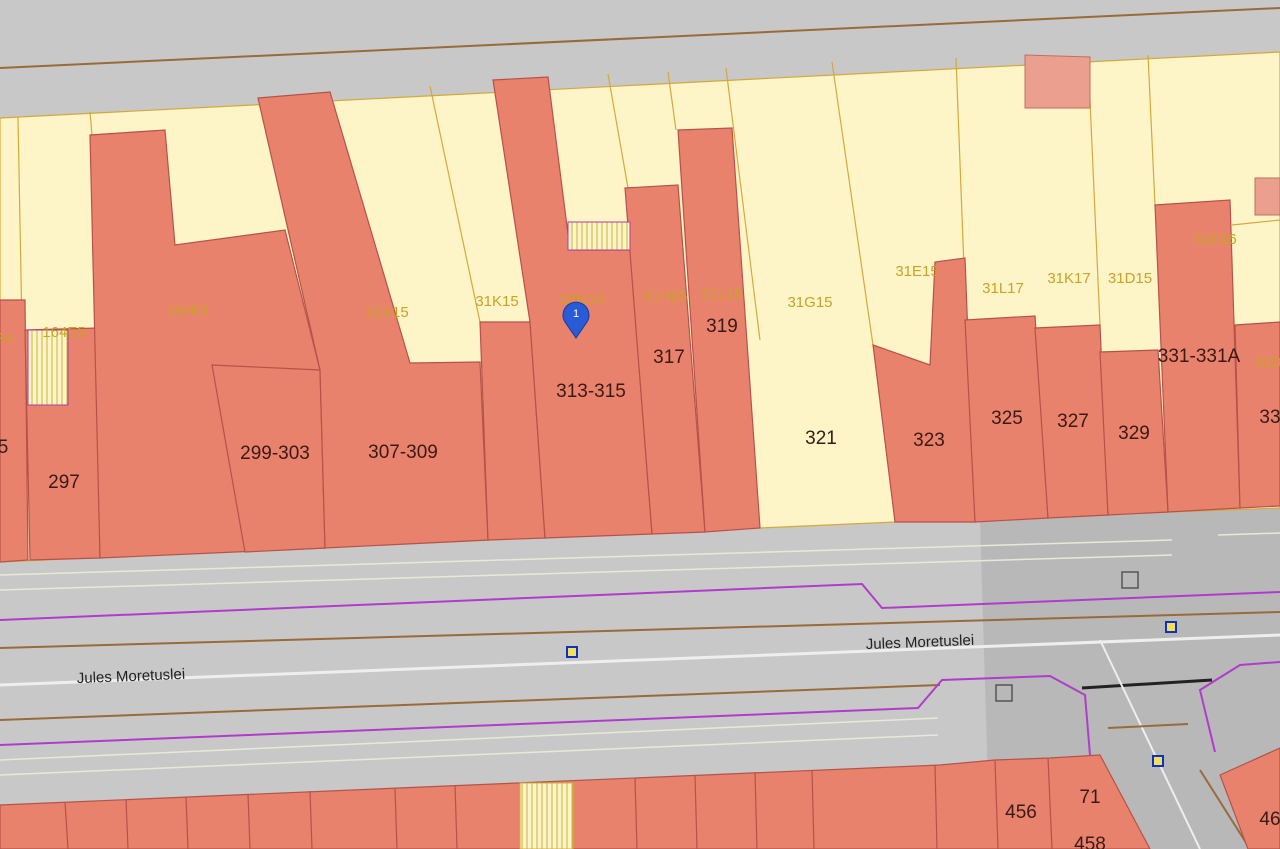  Describe the element at coordinates (1214, 239) in the screenshot. I see `parcel-code: 31E16` at that location.